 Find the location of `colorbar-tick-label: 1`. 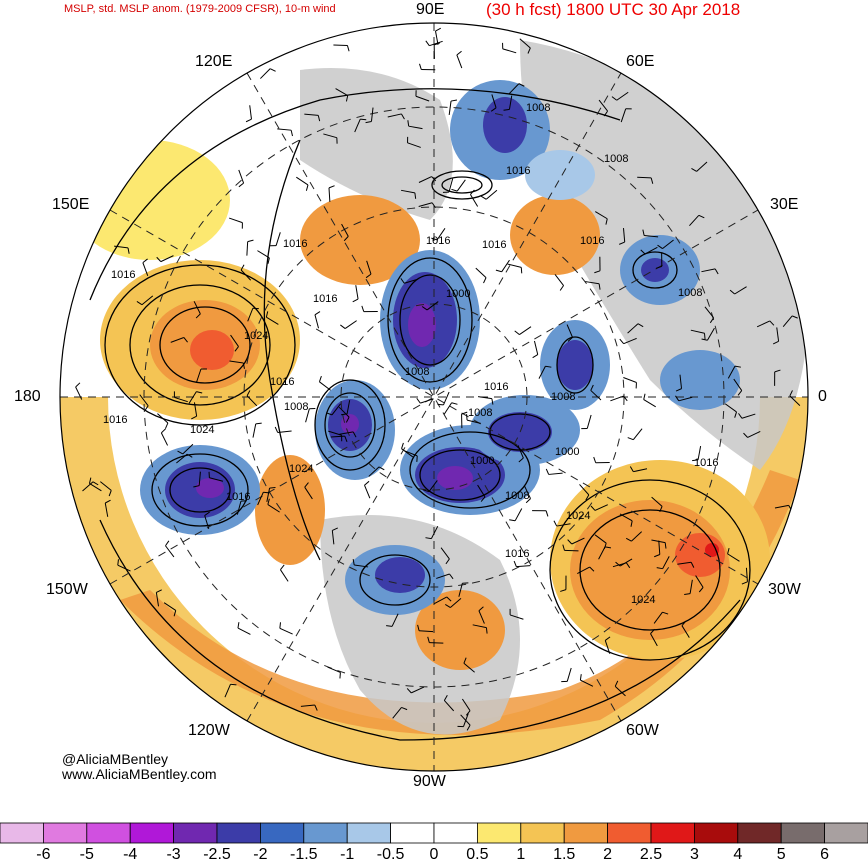

colorbar-tick-label: 1 is located at coordinates (521, 854).